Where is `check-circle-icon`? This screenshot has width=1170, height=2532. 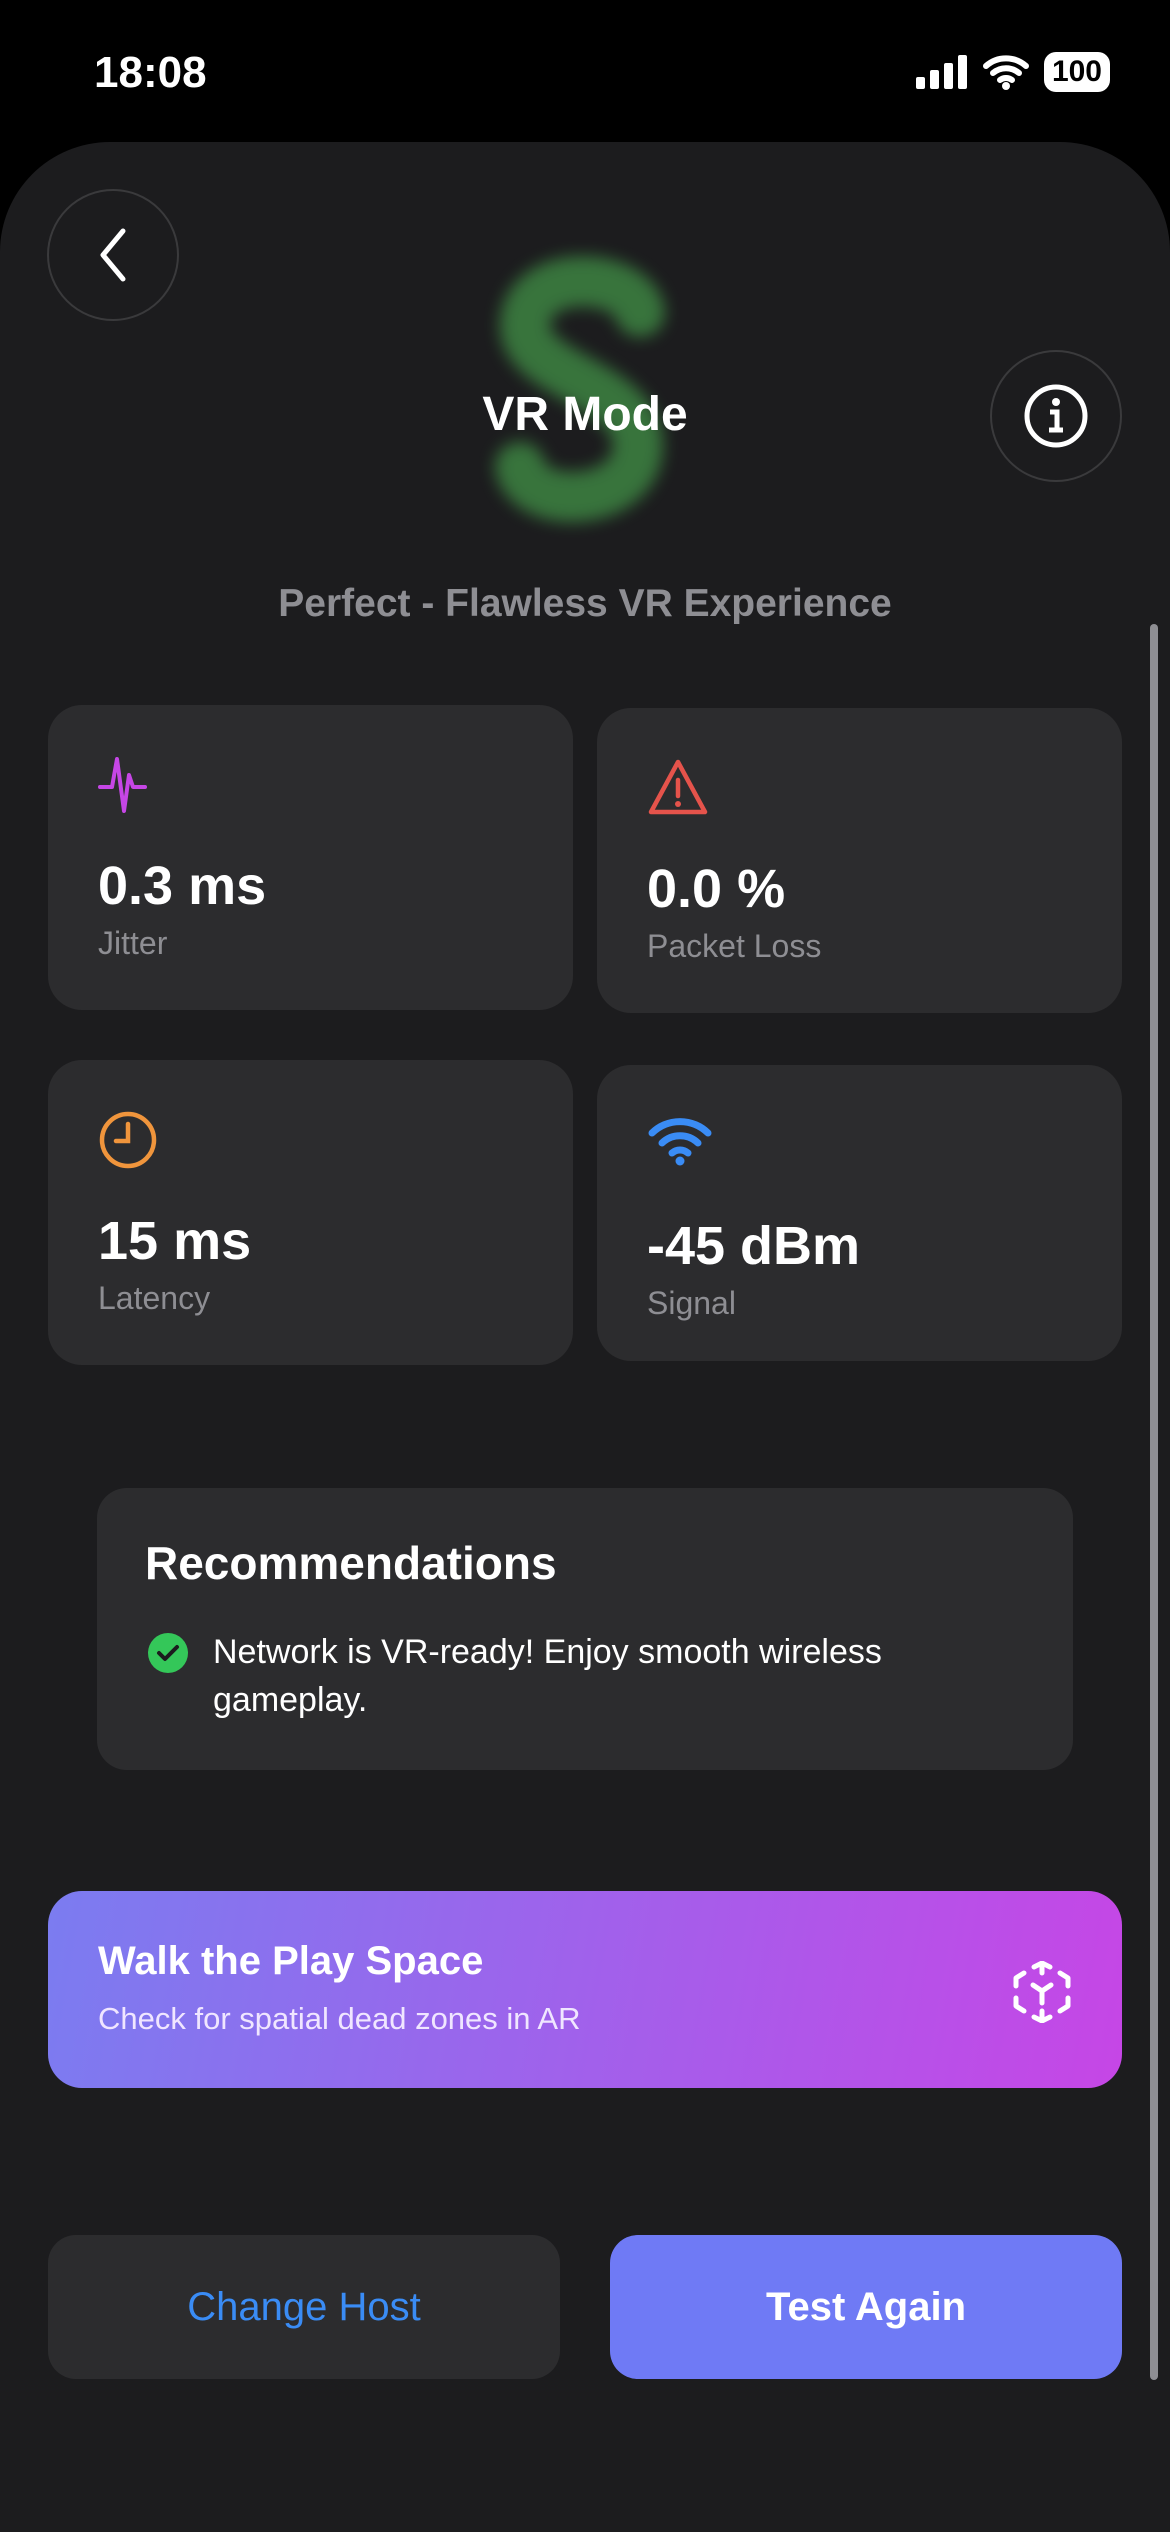 check-circle-icon is located at coordinates (168, 1653).